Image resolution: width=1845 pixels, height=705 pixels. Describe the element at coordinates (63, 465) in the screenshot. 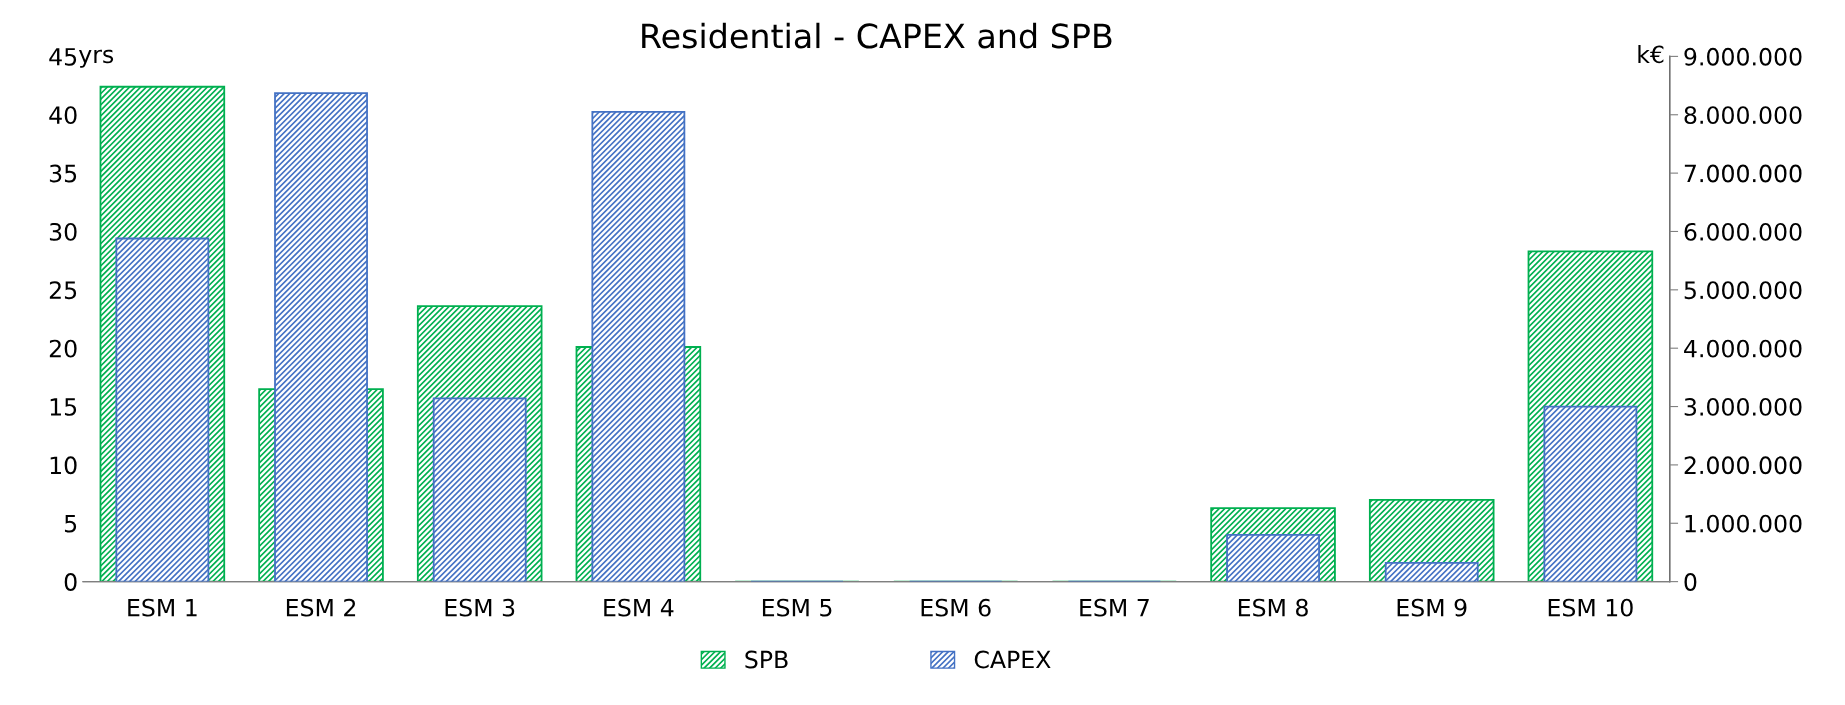

I see `y-tick-label: 10` at that location.